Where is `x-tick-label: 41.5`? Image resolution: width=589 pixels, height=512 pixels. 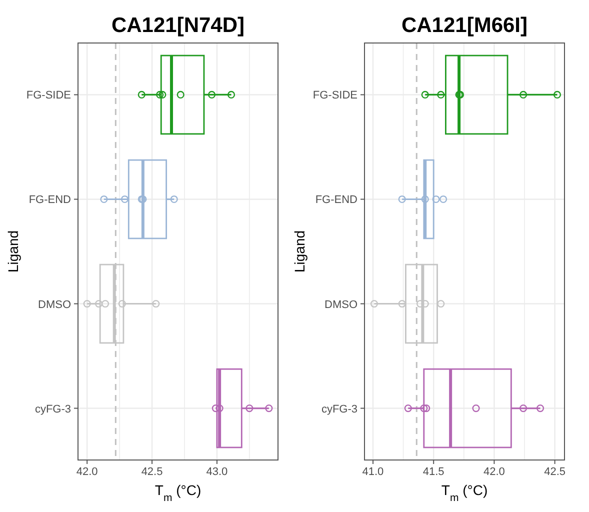
x-tick-label: 41.5 is located at coordinates (433, 472).